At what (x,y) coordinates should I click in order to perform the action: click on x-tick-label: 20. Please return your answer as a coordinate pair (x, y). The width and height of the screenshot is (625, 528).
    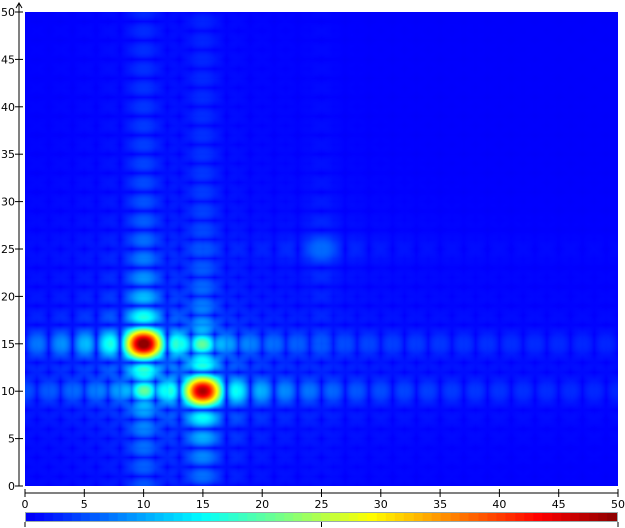
    Looking at the image, I should click on (262, 504).